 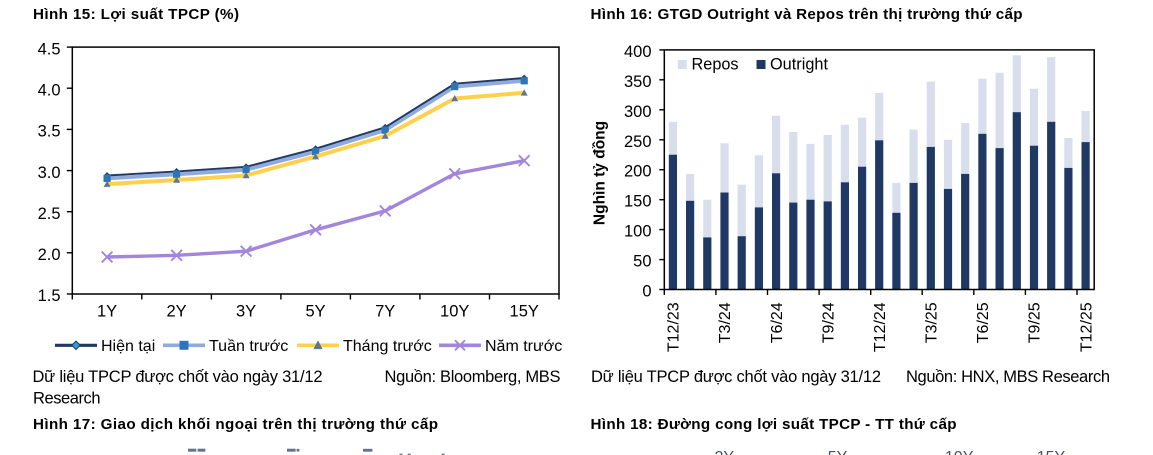 I want to click on svg-text: Repos, so click(x=715, y=65).